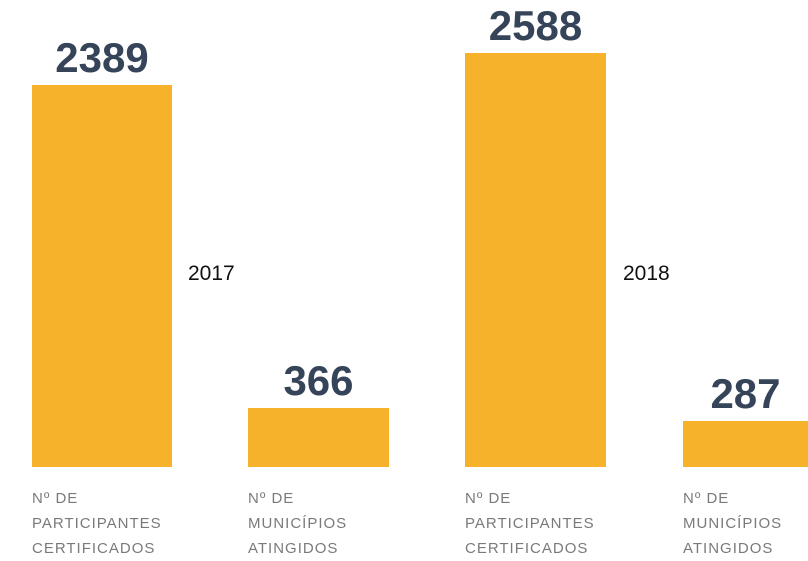 This screenshot has width=808, height=561. I want to click on value-label: 2588, so click(535, 25).